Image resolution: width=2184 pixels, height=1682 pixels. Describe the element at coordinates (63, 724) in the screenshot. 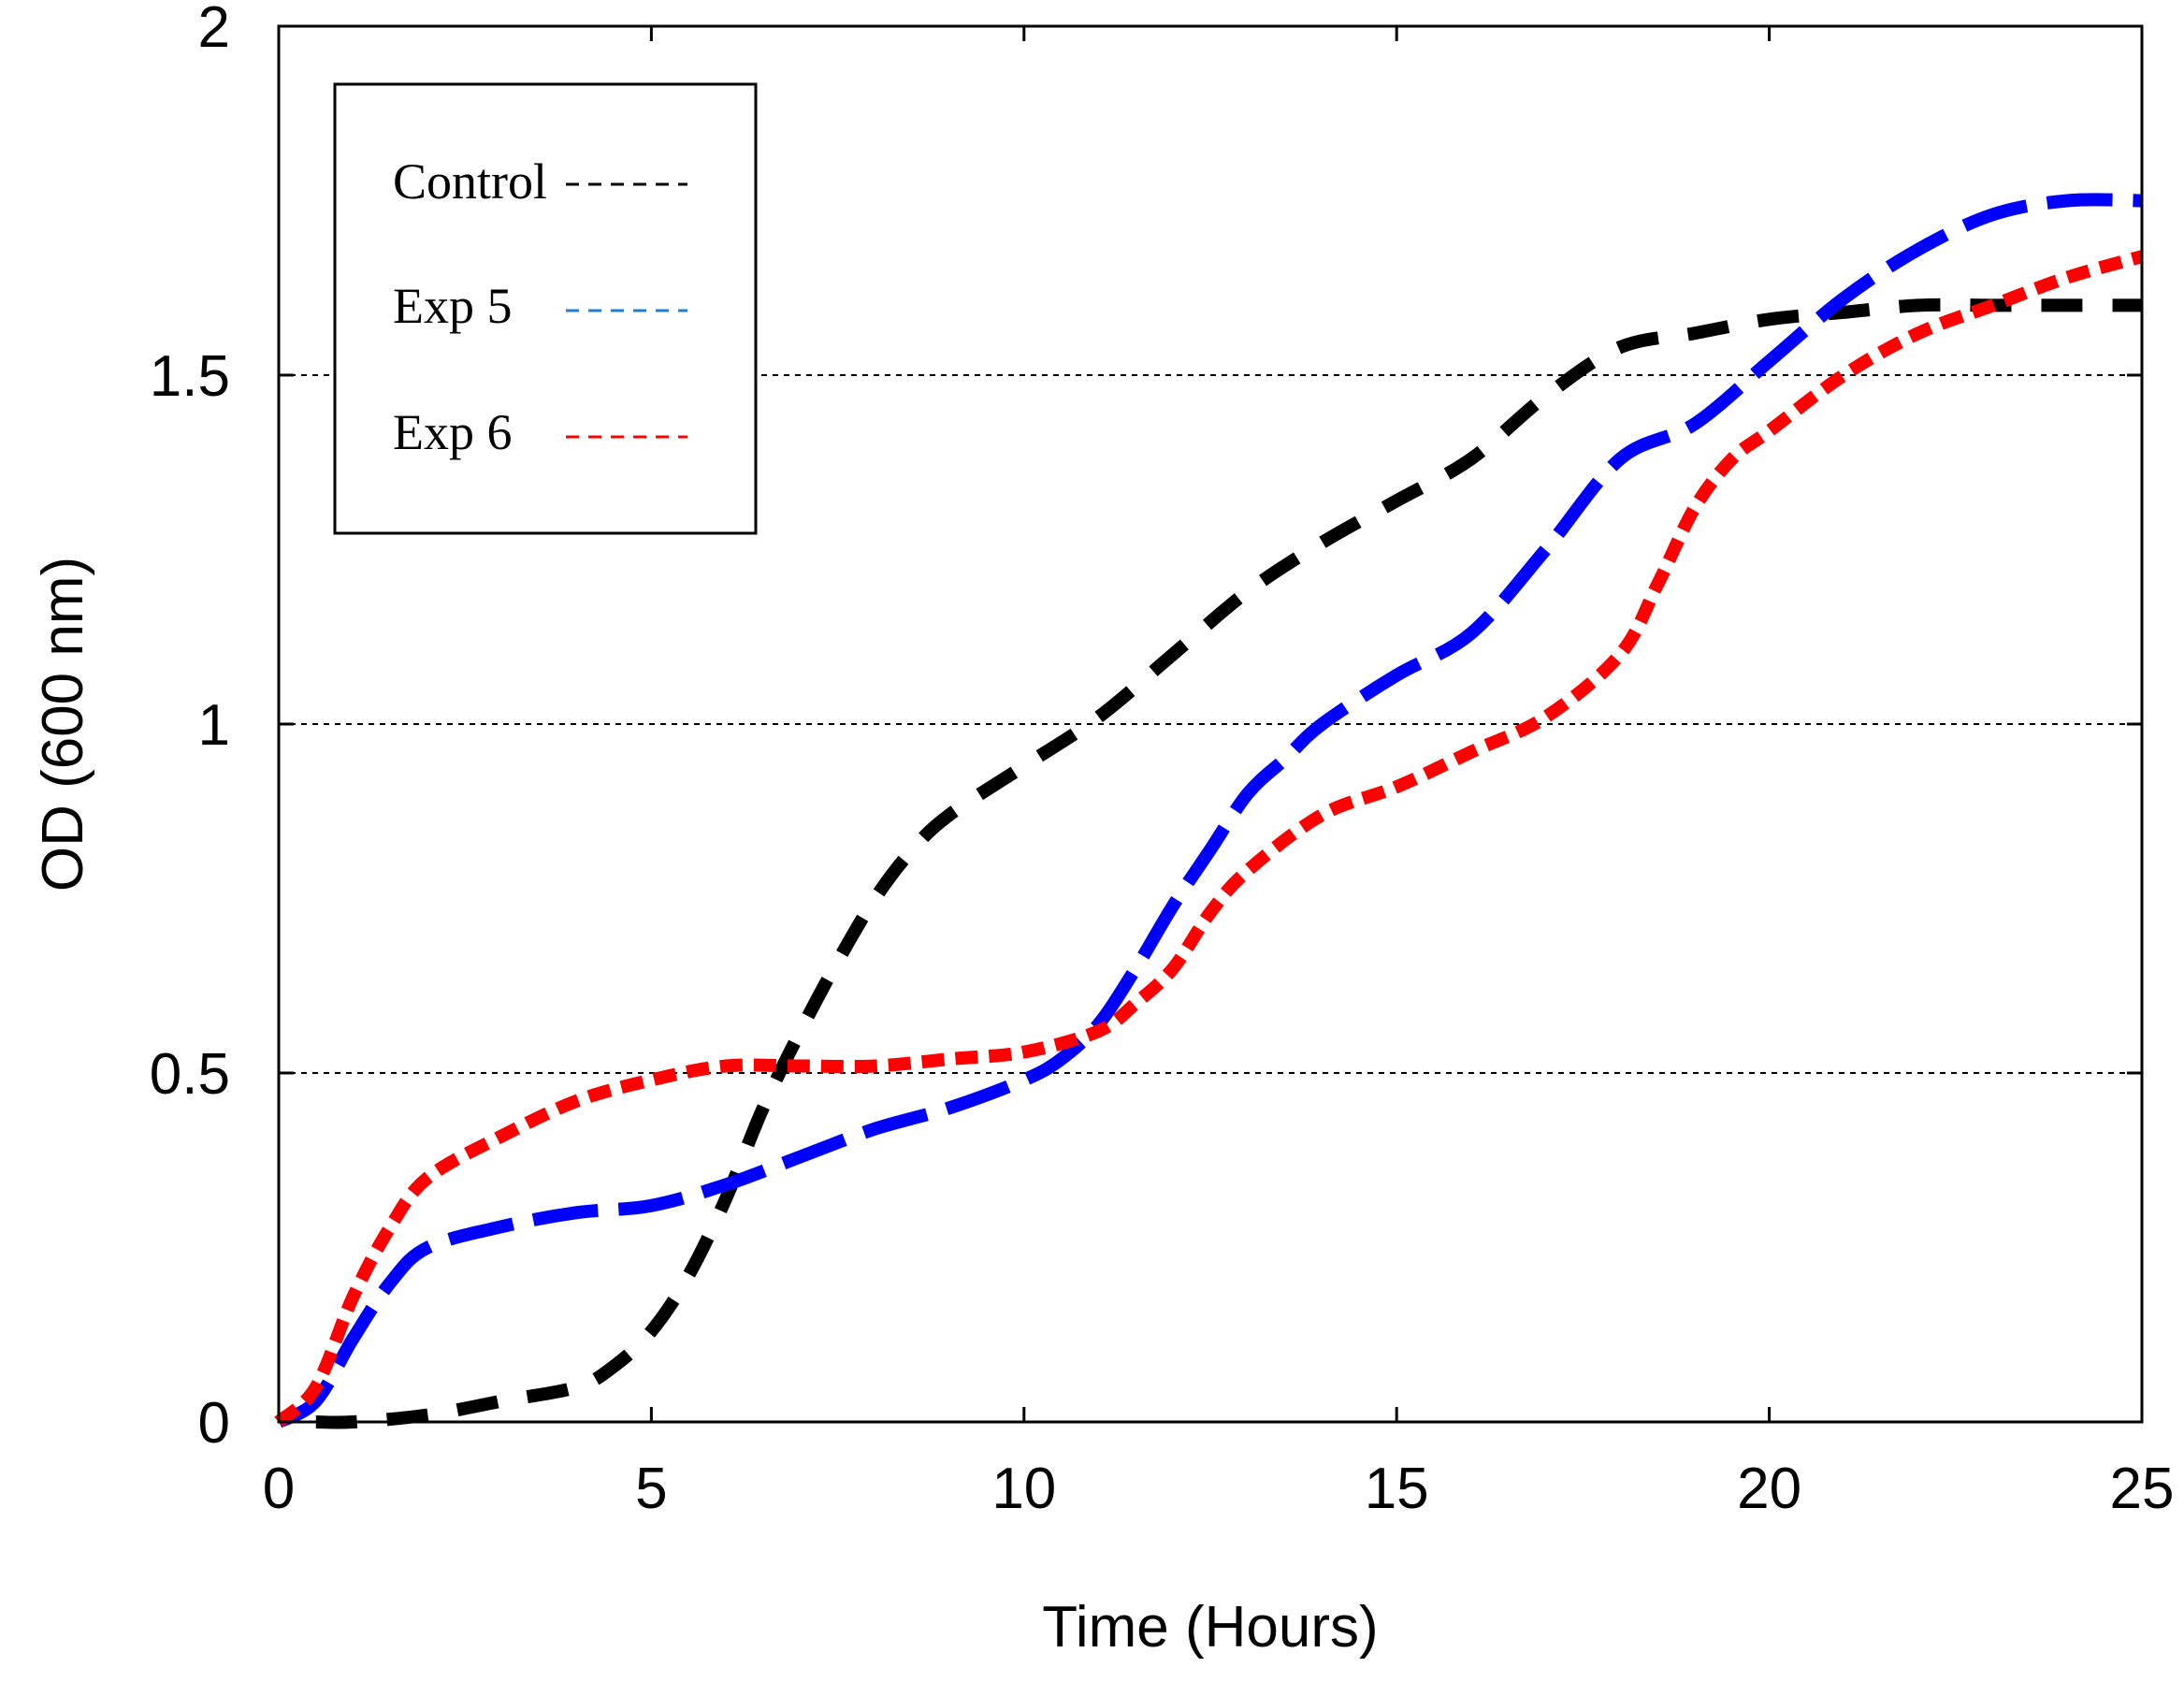

I see `y-axis-title: OD (600 nm)` at that location.